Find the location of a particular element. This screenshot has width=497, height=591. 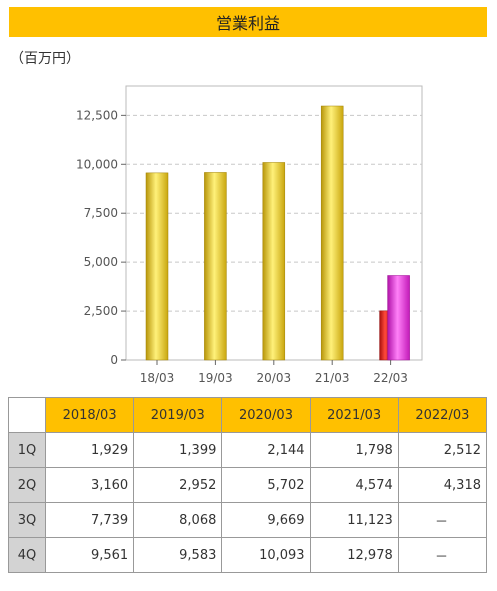

table-cell: 2,952 is located at coordinates (178, 485).